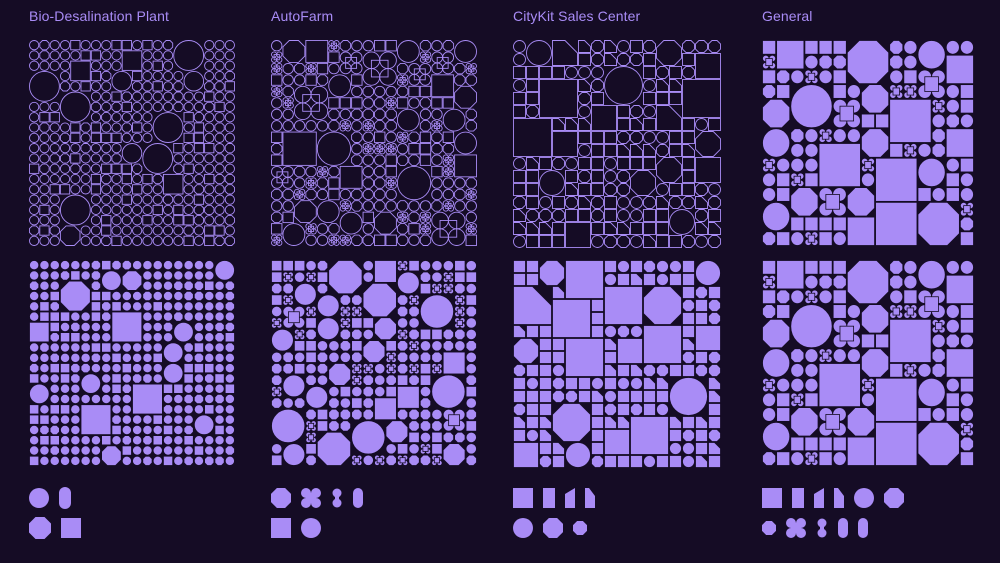 Image resolution: width=1000 pixels, height=563 pixels. I want to click on panel-title: General, so click(787, 16).